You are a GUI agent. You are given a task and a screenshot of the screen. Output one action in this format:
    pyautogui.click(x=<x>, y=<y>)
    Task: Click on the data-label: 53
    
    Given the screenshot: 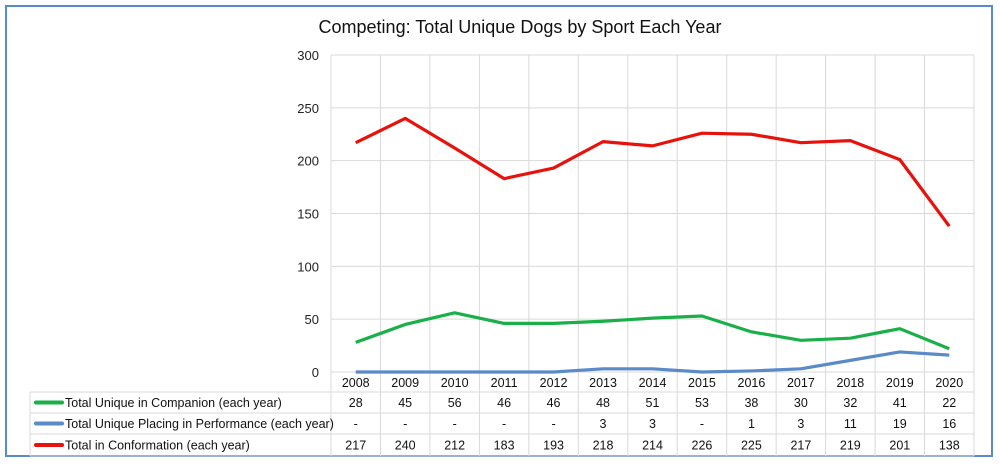 What is the action you would take?
    pyautogui.click(x=702, y=403)
    